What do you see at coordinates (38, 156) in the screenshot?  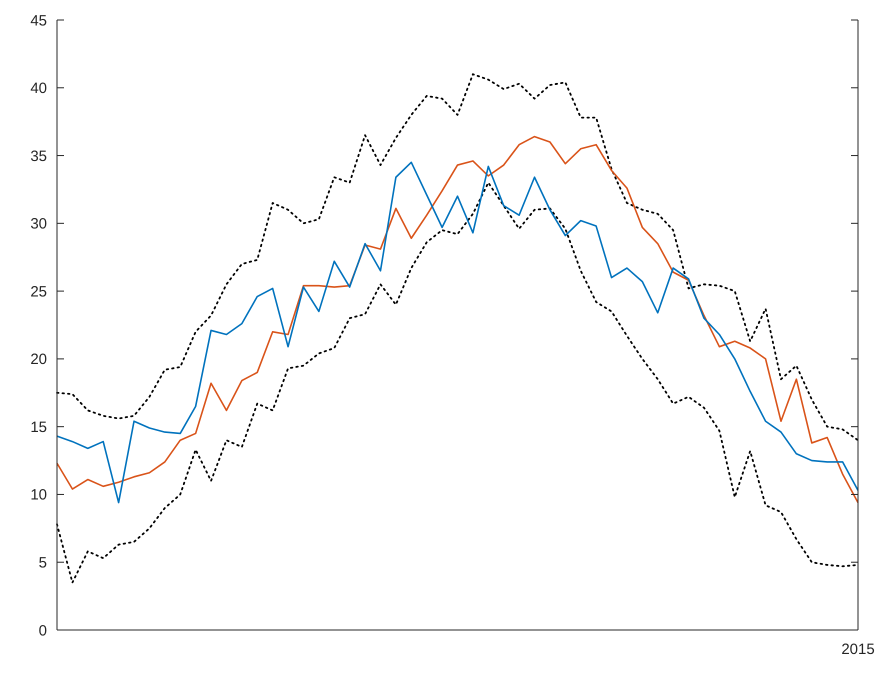 I see `y-tick-label: 35` at bounding box center [38, 156].